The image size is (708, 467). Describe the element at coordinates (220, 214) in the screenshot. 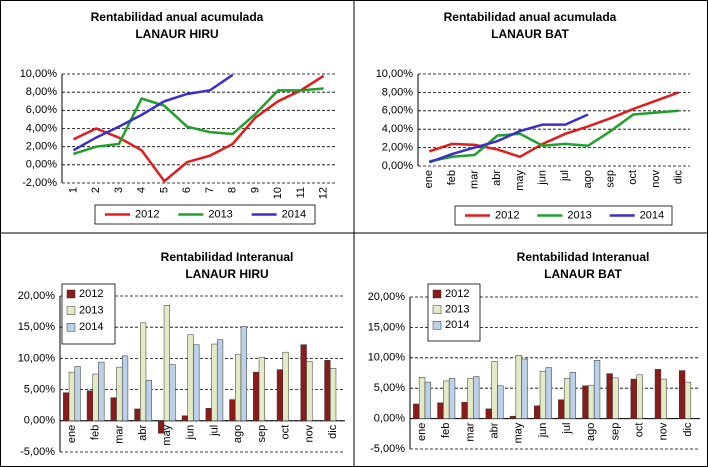

I see `legend-label: 2013` at that location.